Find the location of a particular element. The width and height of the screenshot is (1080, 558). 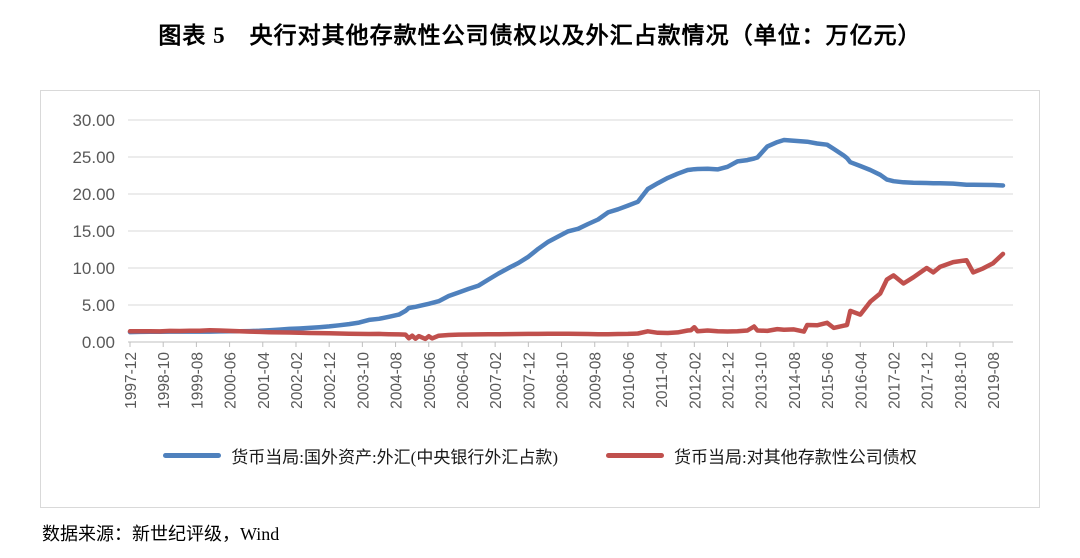

y-axis-label: 25.00 is located at coordinates (93, 157).